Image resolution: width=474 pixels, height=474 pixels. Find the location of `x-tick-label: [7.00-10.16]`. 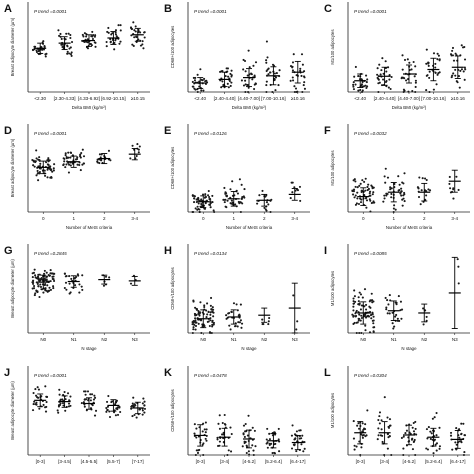

x-tick-label: [7.00-10.16] is located at coordinates (433, 98).